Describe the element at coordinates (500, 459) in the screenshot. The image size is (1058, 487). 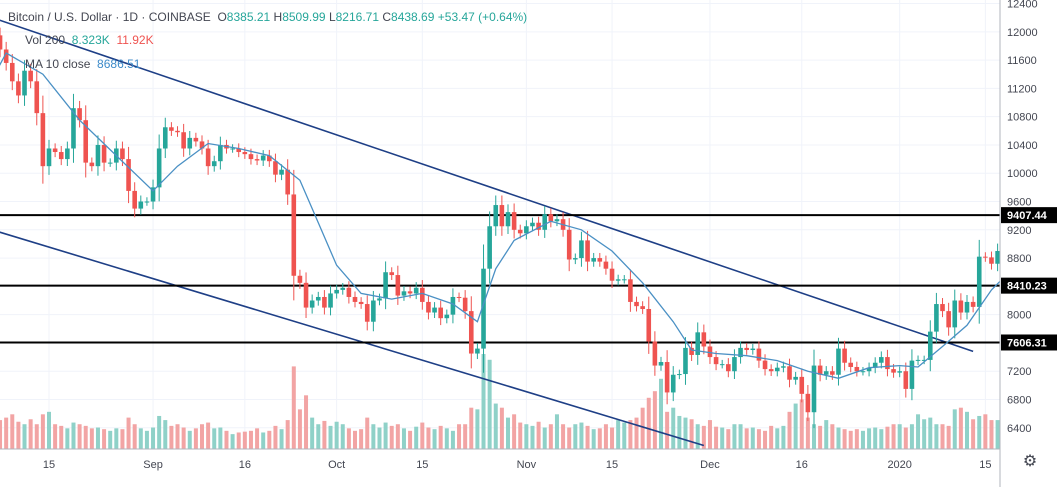
I see `time-axis: 15 Sep 16 Oct 15 Nov 15 Dec 16 2020 15` at that location.